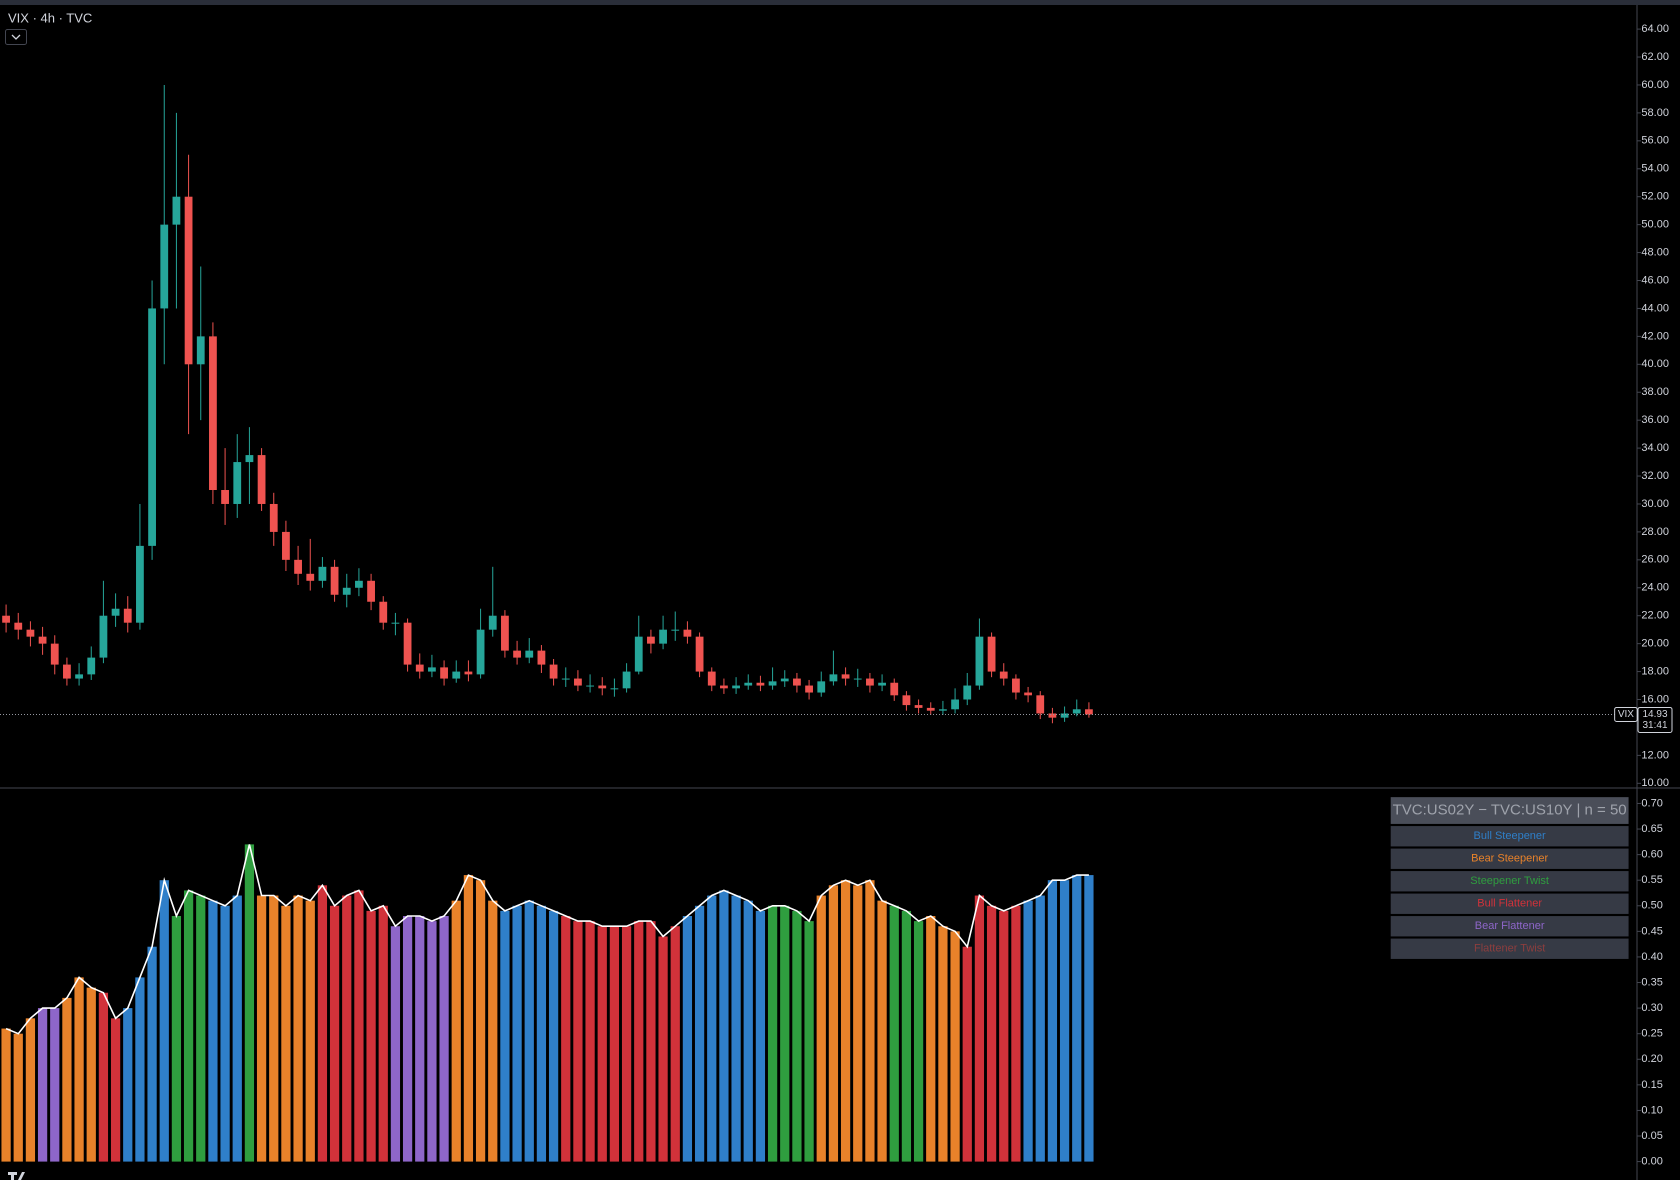 This screenshot has height=1180, width=1680. I want to click on legend-entry: Bull Steepener, so click(1510, 836).